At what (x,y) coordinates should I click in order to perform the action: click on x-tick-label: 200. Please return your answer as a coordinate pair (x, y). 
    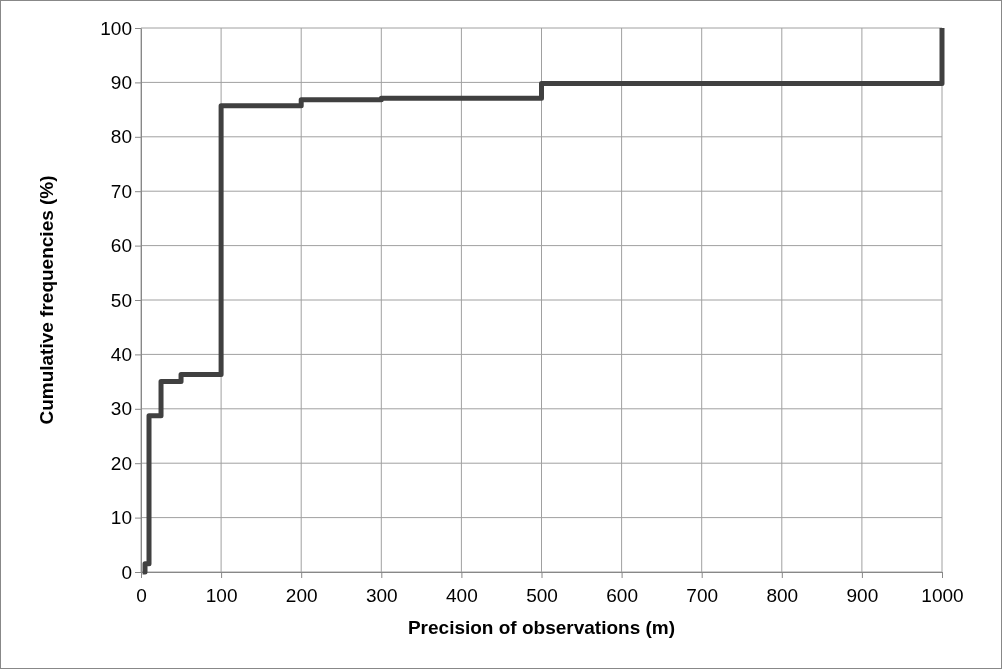
    Looking at the image, I should click on (301, 595).